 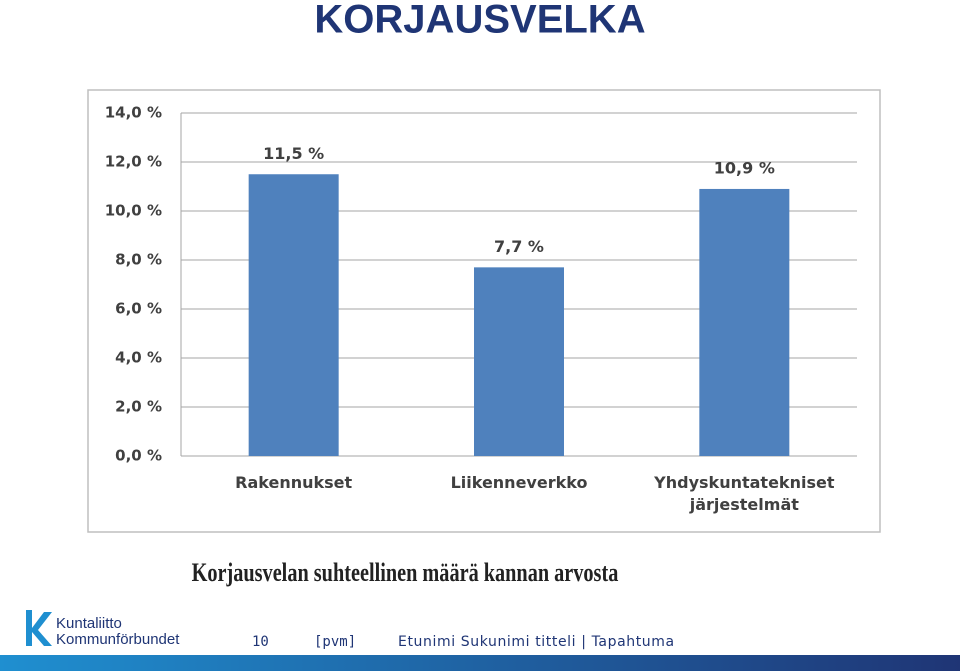 What do you see at coordinates (744, 493) in the screenshot?
I see `x-tick-label: Yhdyskuntatekniset järjestelmät` at bounding box center [744, 493].